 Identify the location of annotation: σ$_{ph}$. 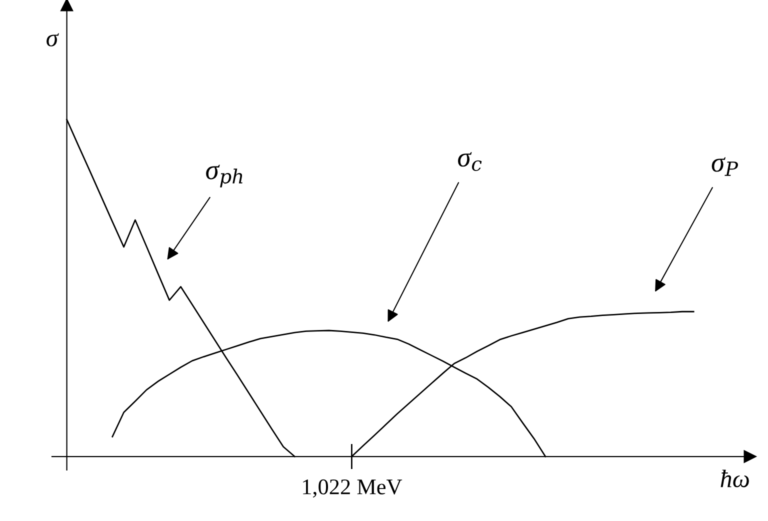
(224, 176).